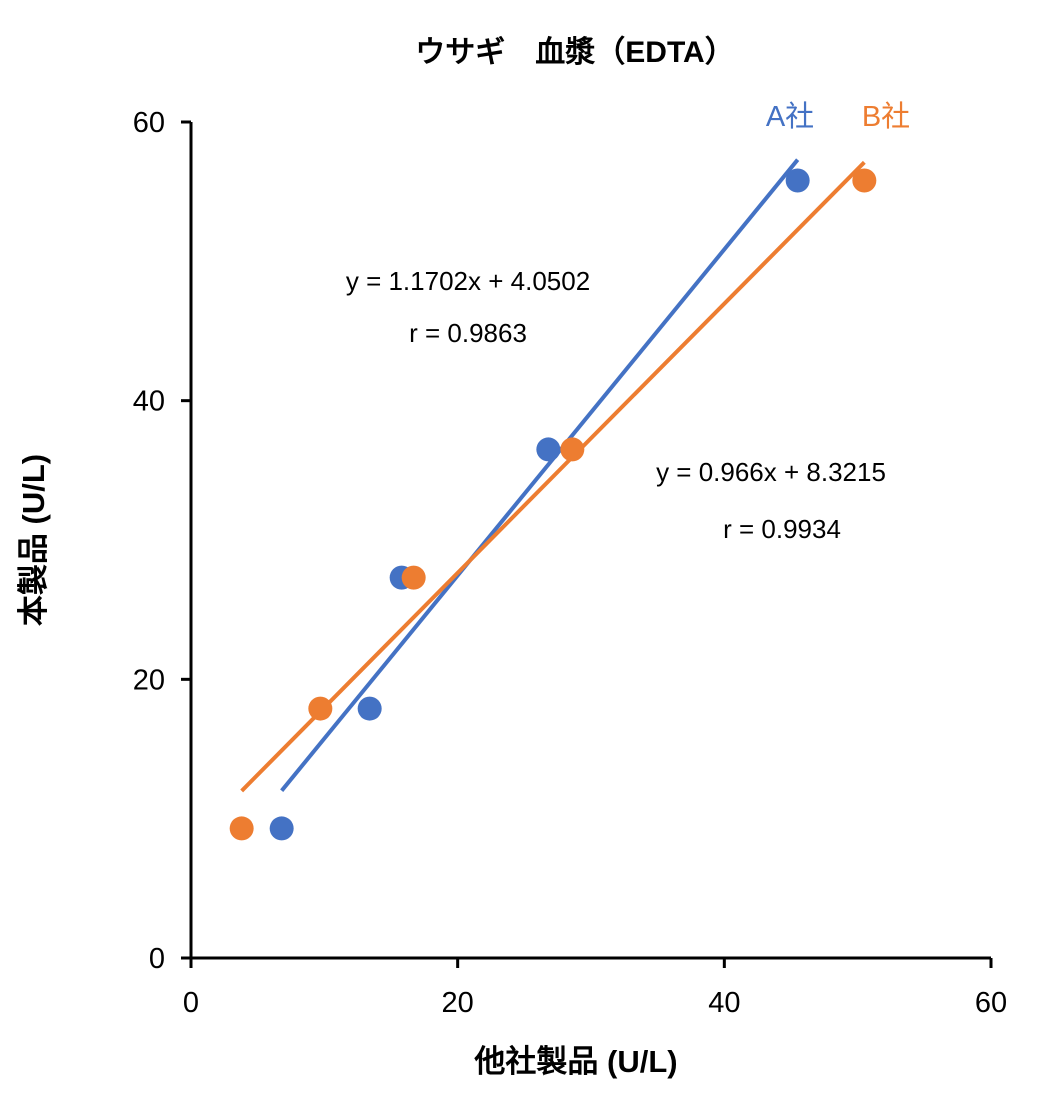 Image resolution: width=1040 pixels, height=1105 pixels. I want to click on y-tick-label: 20, so click(149, 680).